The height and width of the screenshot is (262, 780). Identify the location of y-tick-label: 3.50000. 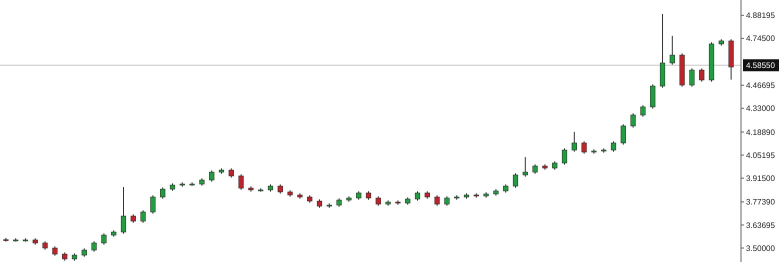
(761, 248).